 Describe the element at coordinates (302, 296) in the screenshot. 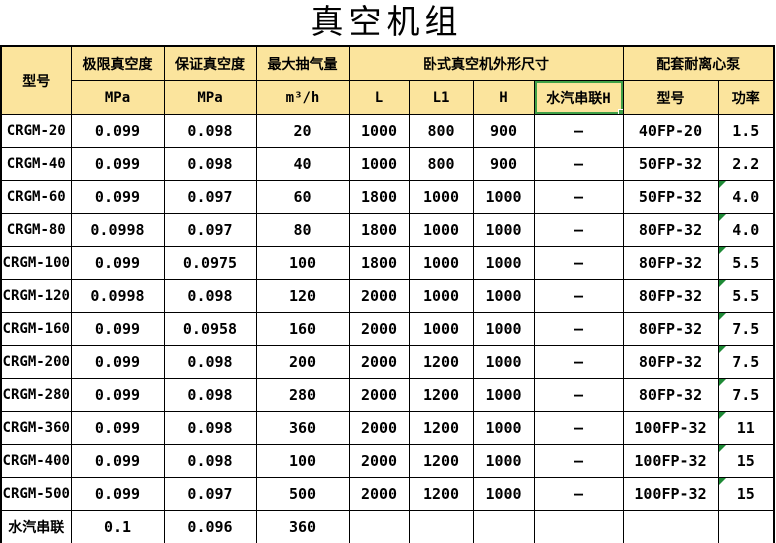

I see `cell-max: 120` at that location.